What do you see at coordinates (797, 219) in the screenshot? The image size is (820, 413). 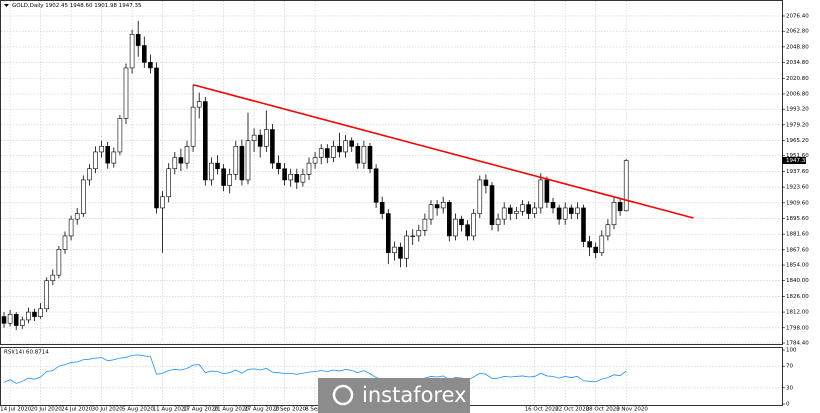 I see `y-tick-label: 1895.60` at bounding box center [797, 219].